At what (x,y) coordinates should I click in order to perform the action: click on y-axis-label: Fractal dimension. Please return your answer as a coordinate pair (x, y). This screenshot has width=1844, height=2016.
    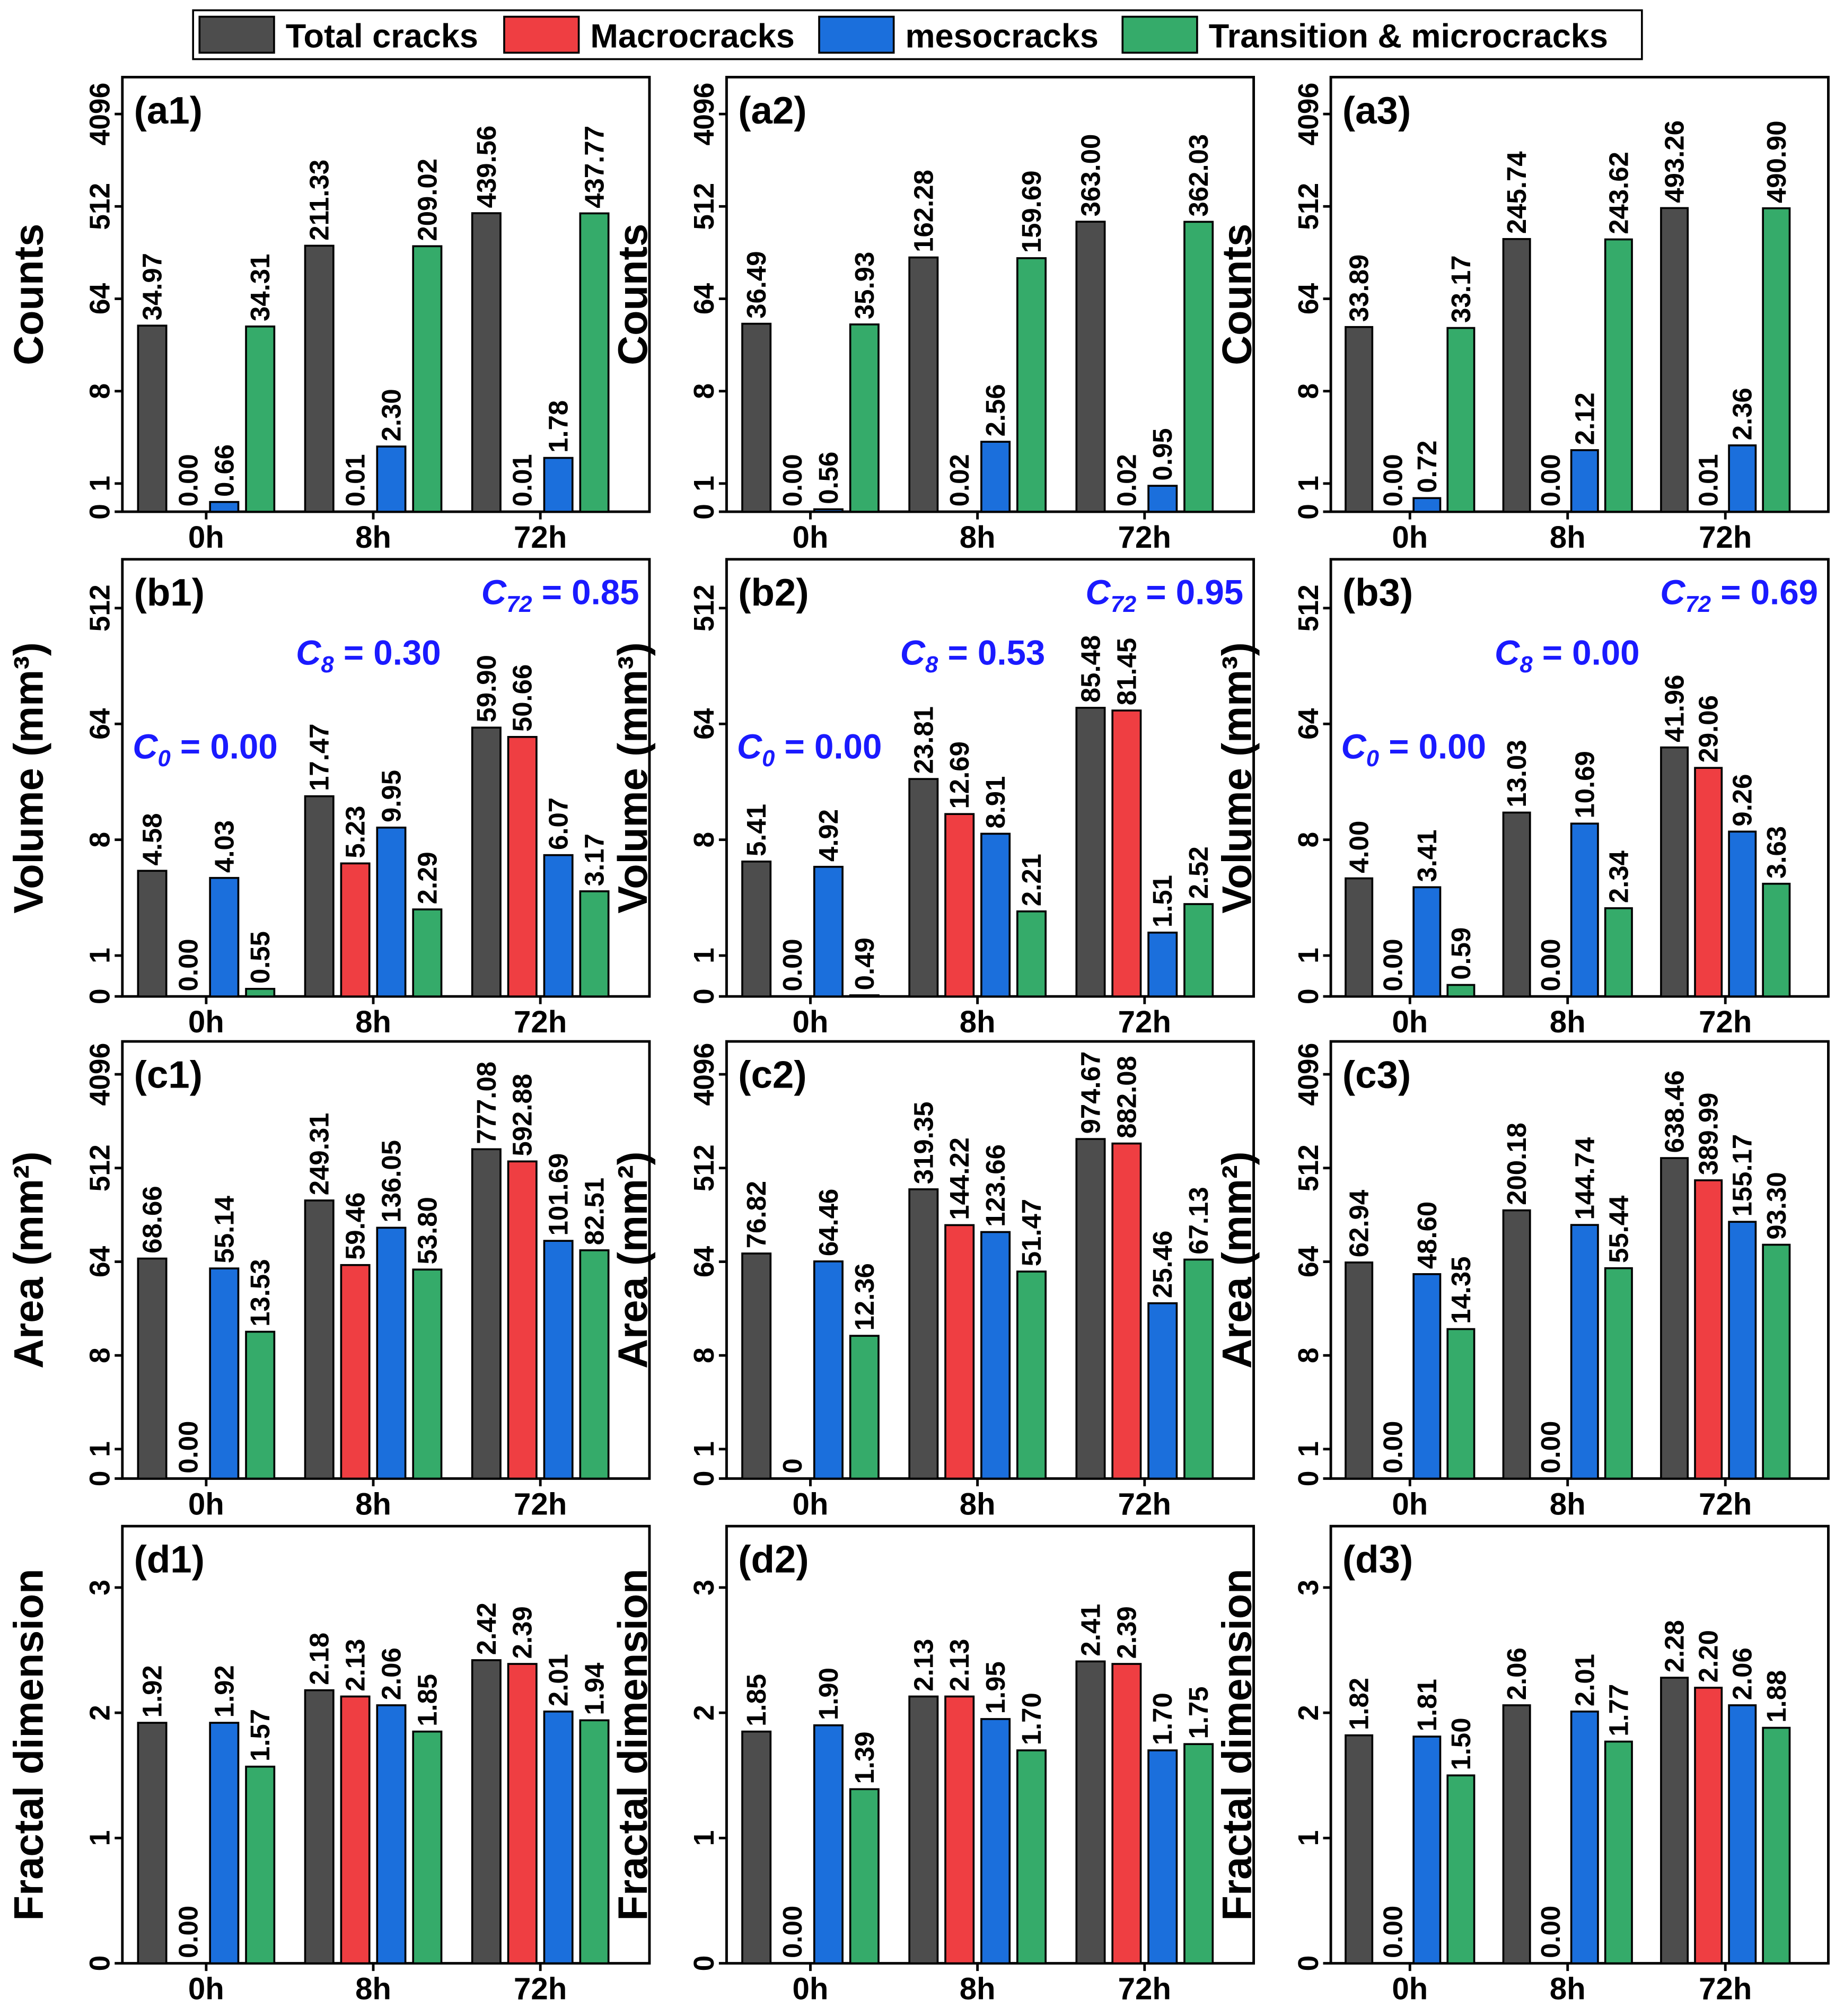
    Looking at the image, I should click on (633, 1744).